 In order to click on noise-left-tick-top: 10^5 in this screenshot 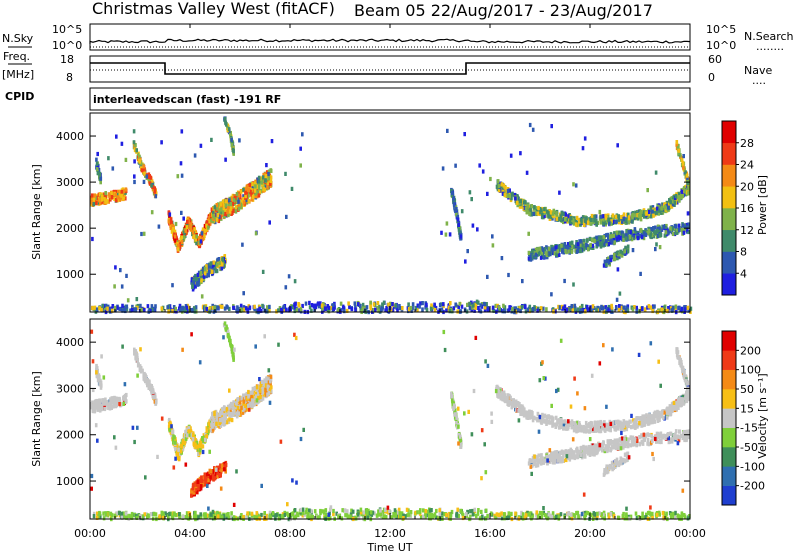, I will do `click(67, 29)`.